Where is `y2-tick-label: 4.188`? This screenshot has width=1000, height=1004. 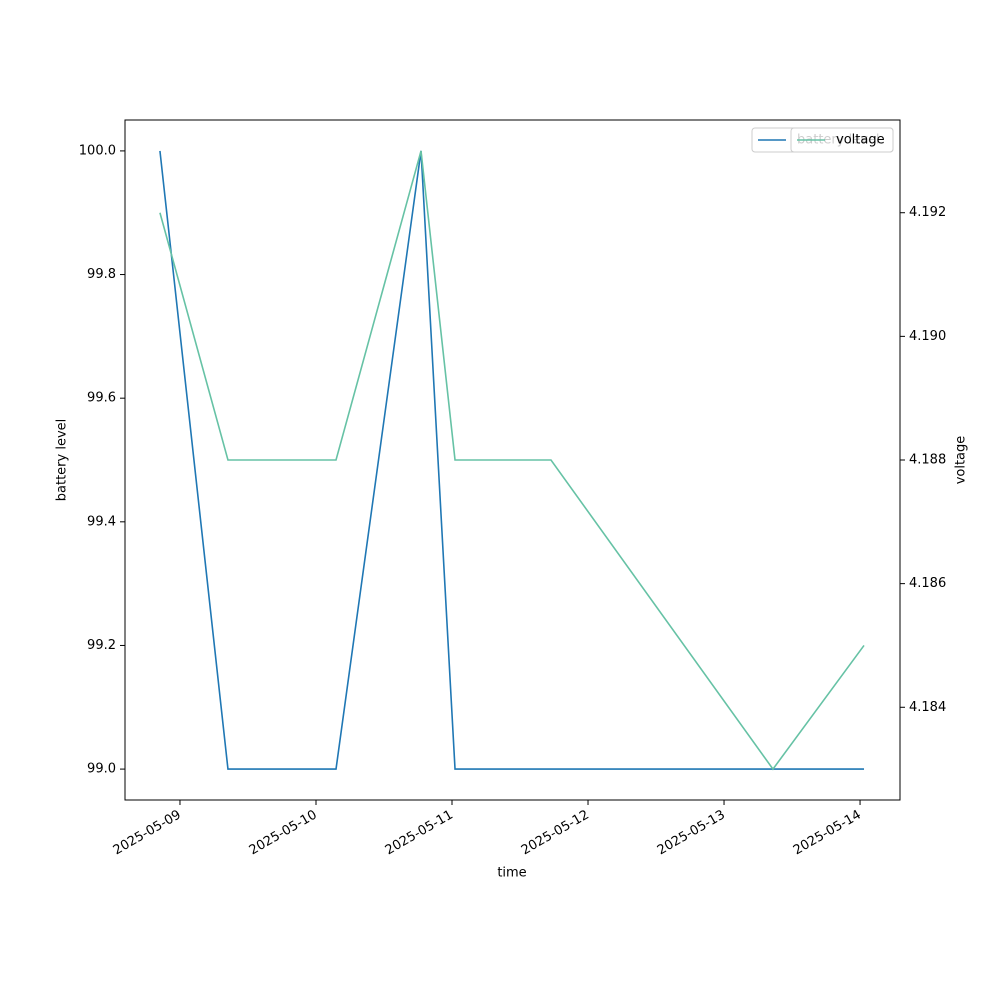
y2-tick-label: 4.188 is located at coordinates (927, 460).